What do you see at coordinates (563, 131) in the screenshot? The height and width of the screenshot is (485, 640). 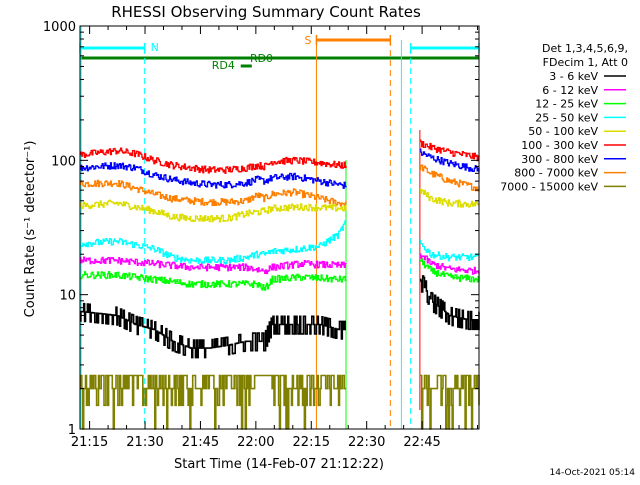 I see `legend-label: 50 - 100 keV` at bounding box center [563, 131].